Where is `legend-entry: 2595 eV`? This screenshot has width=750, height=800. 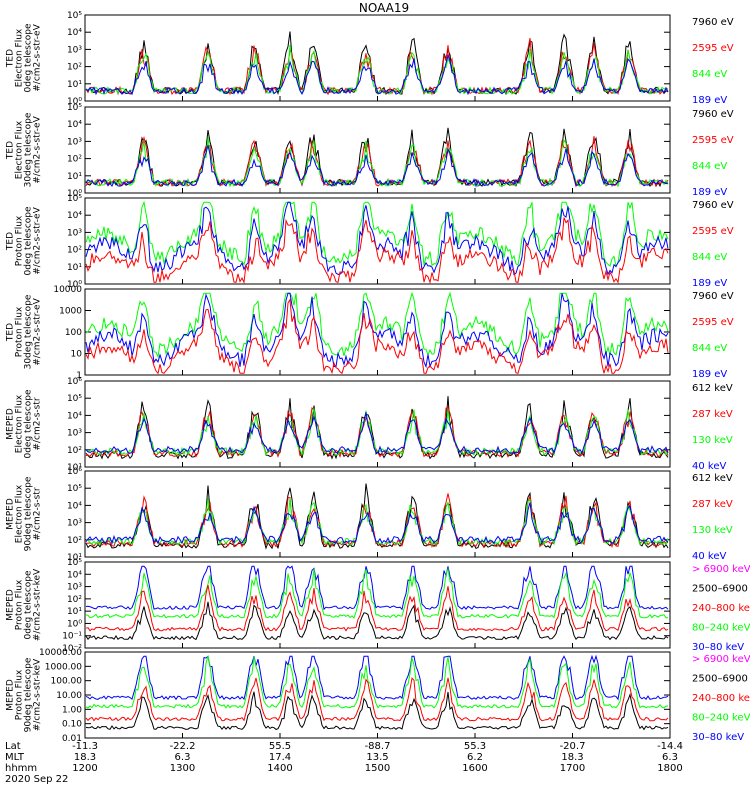
legend-entry: 2595 eV is located at coordinates (713, 231).